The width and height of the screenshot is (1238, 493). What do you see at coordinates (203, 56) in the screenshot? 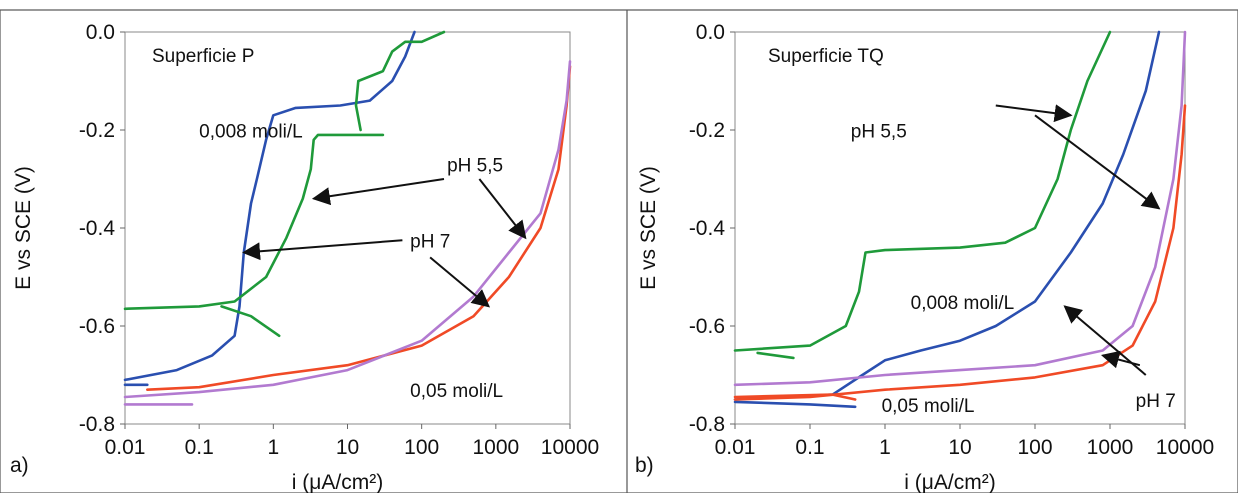
I see `chart-title: Superficie P` at bounding box center [203, 56].